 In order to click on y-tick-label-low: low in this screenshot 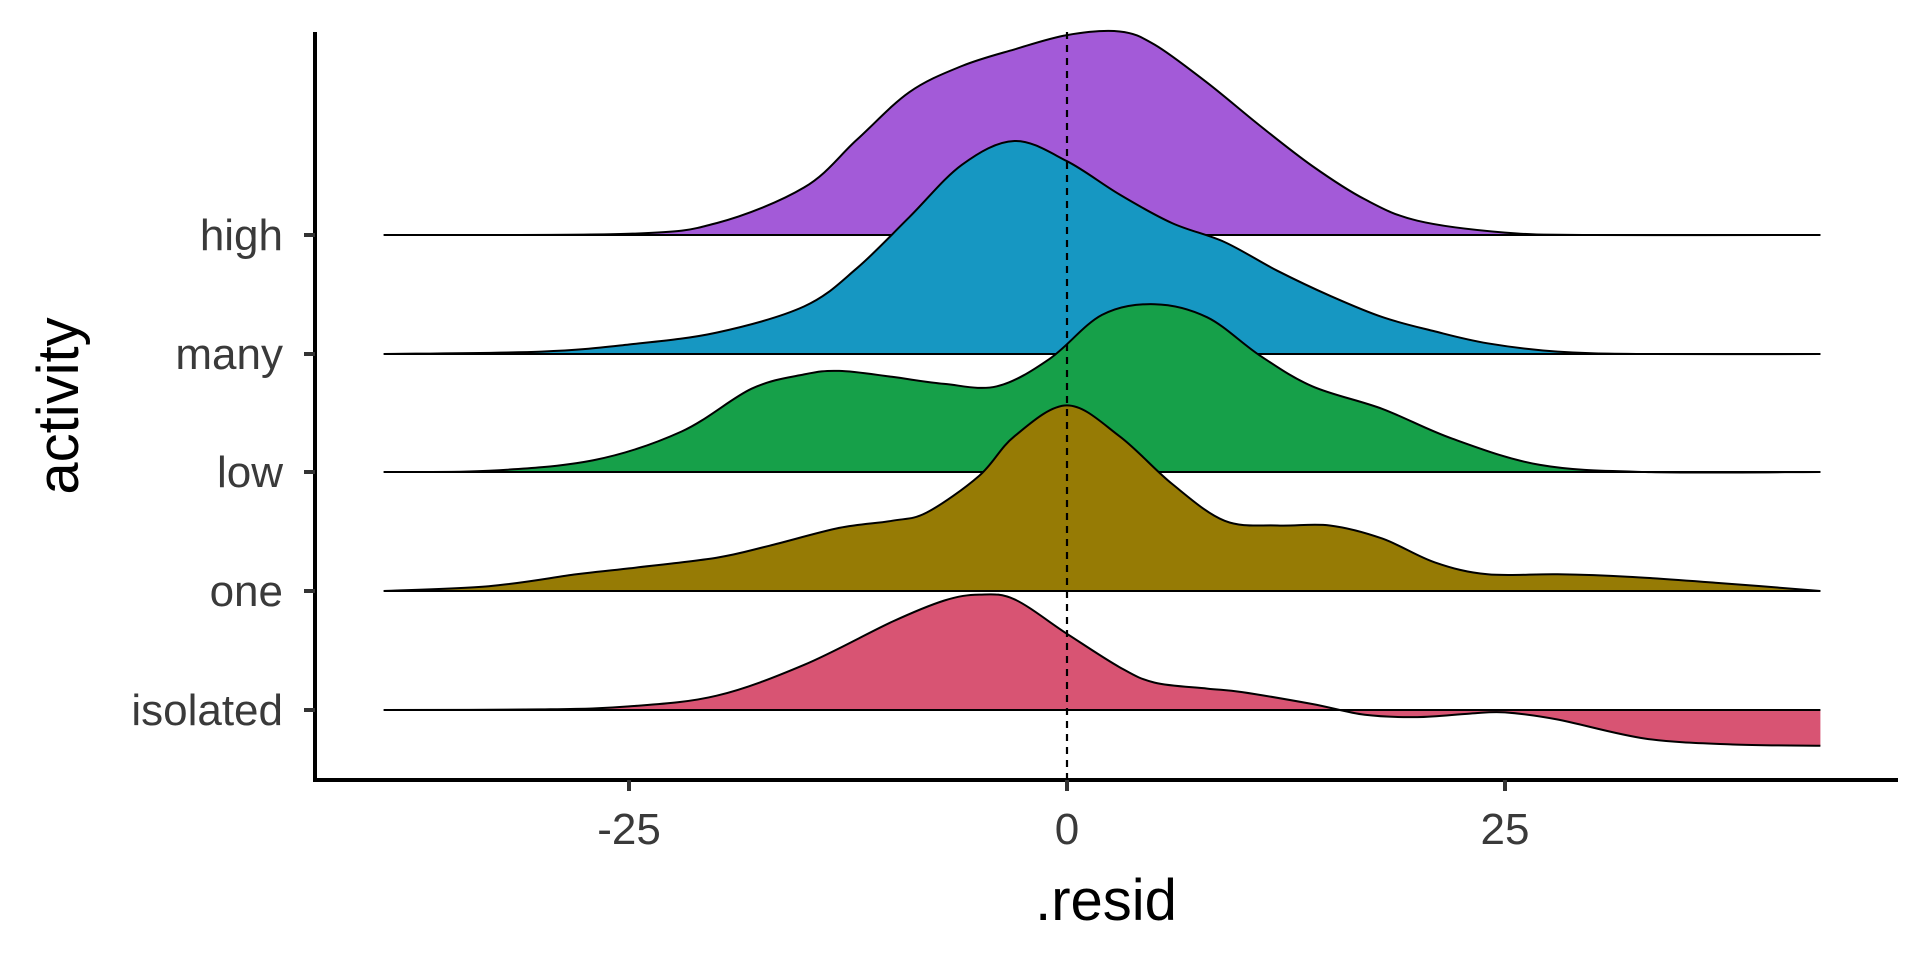, I will do `click(250, 472)`.